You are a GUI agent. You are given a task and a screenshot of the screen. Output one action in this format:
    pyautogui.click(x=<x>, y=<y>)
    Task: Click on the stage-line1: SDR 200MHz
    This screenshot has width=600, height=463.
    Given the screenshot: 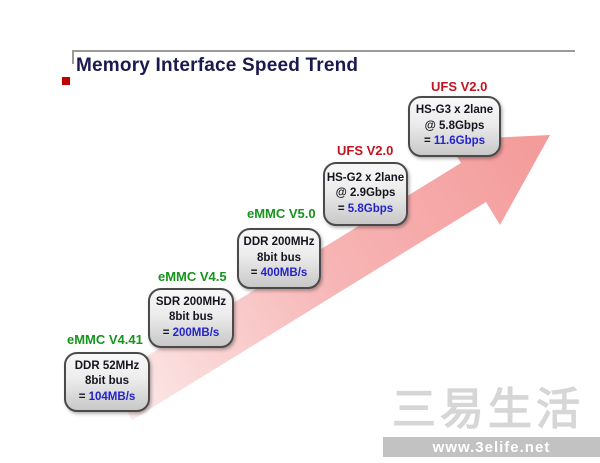 What is the action you would take?
    pyautogui.click(x=191, y=301)
    